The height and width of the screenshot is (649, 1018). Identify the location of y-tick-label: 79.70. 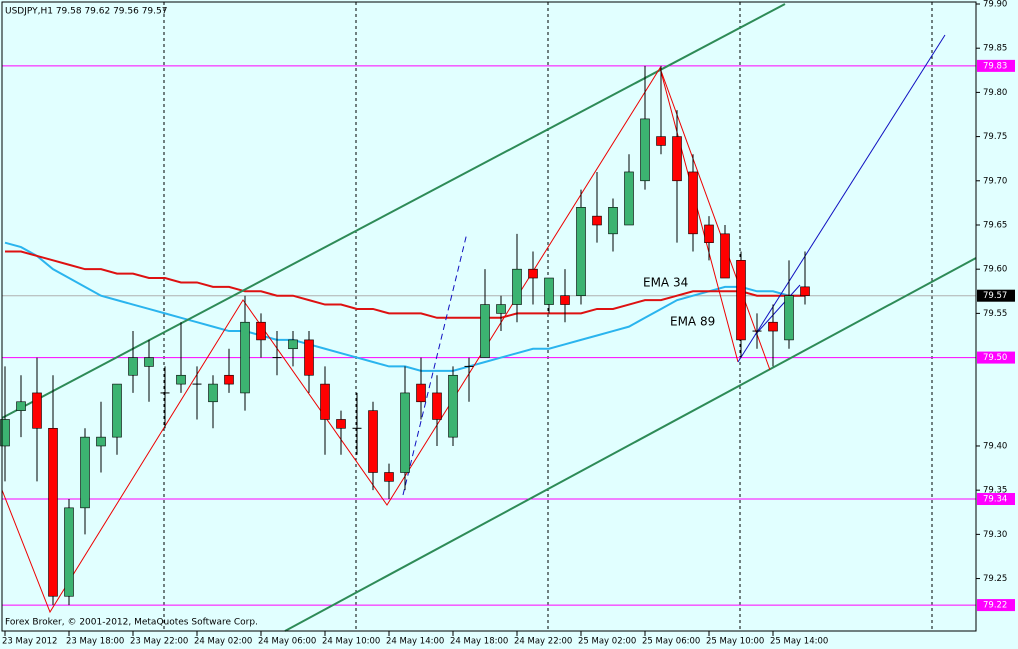
(995, 181).